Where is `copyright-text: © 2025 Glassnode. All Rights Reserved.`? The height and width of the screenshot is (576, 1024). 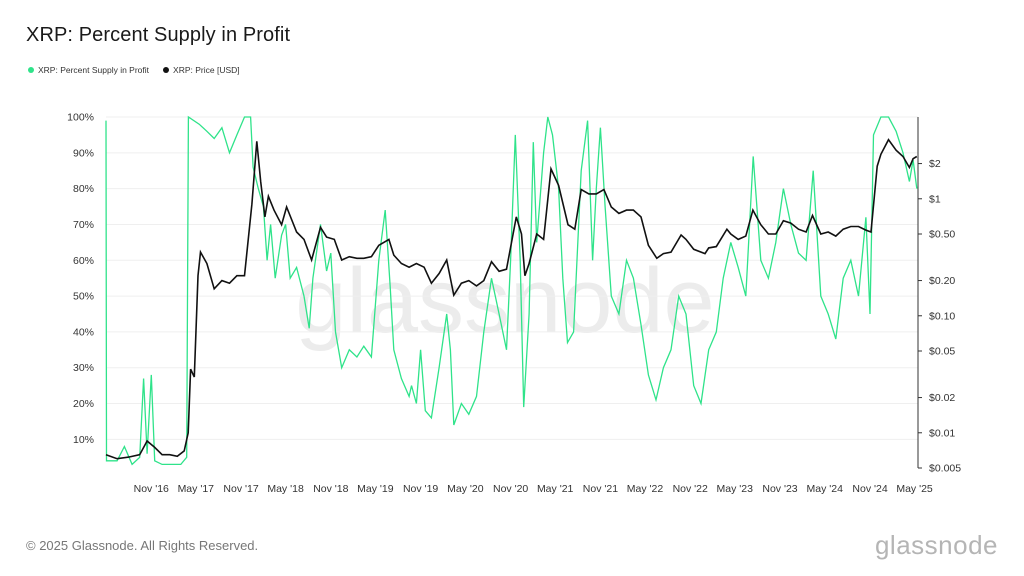 copyright-text: © 2025 Glassnode. All Rights Reserved. is located at coordinates (142, 545).